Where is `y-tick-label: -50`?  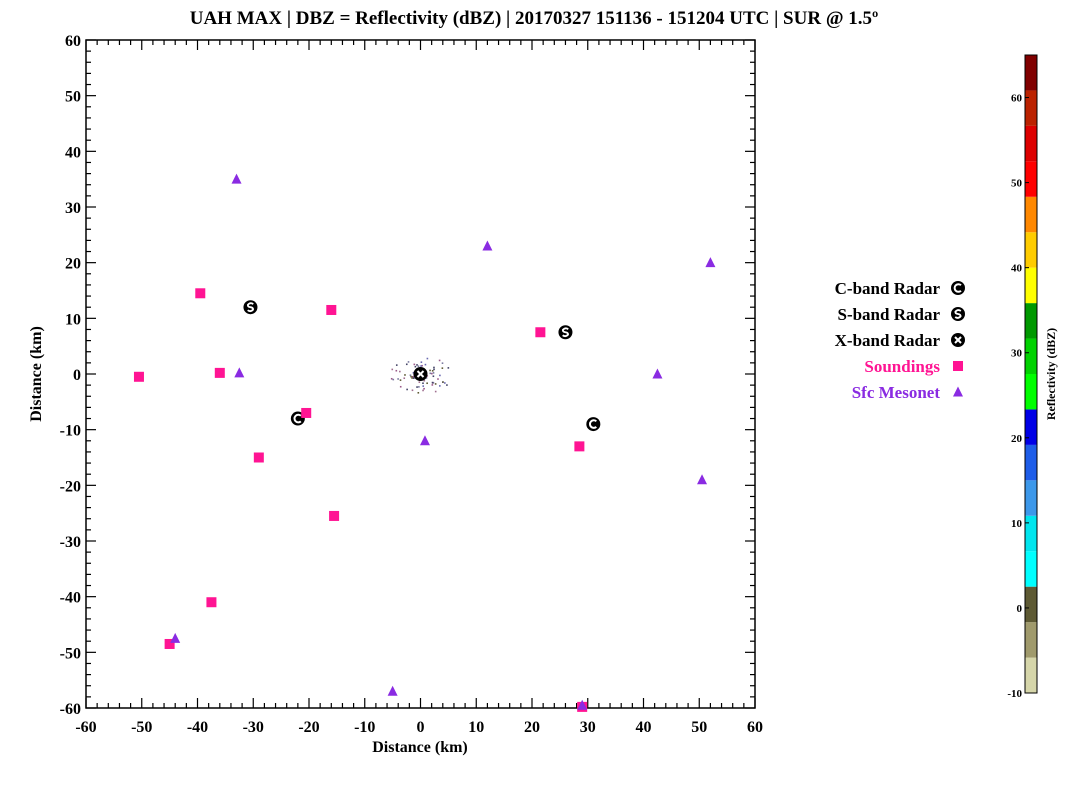 y-tick-label: -50 is located at coordinates (70, 653).